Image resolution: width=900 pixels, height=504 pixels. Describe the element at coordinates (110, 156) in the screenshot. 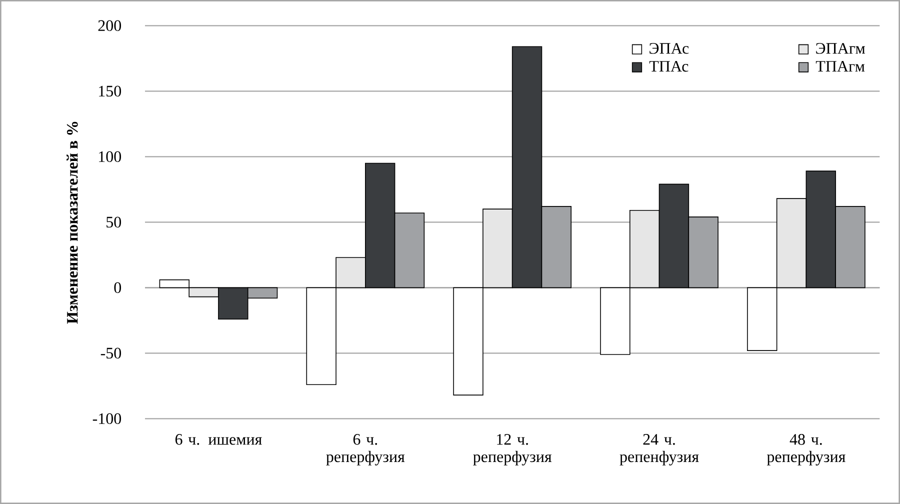

I see `y-tick-label: 100` at that location.